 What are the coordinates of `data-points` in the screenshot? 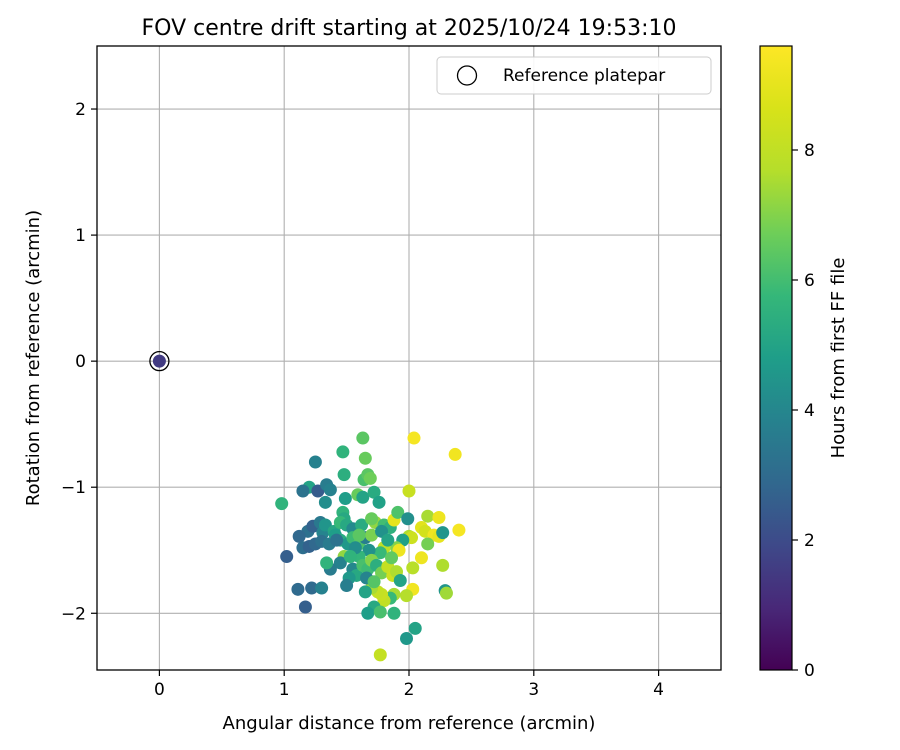 It's located at (370, 546).